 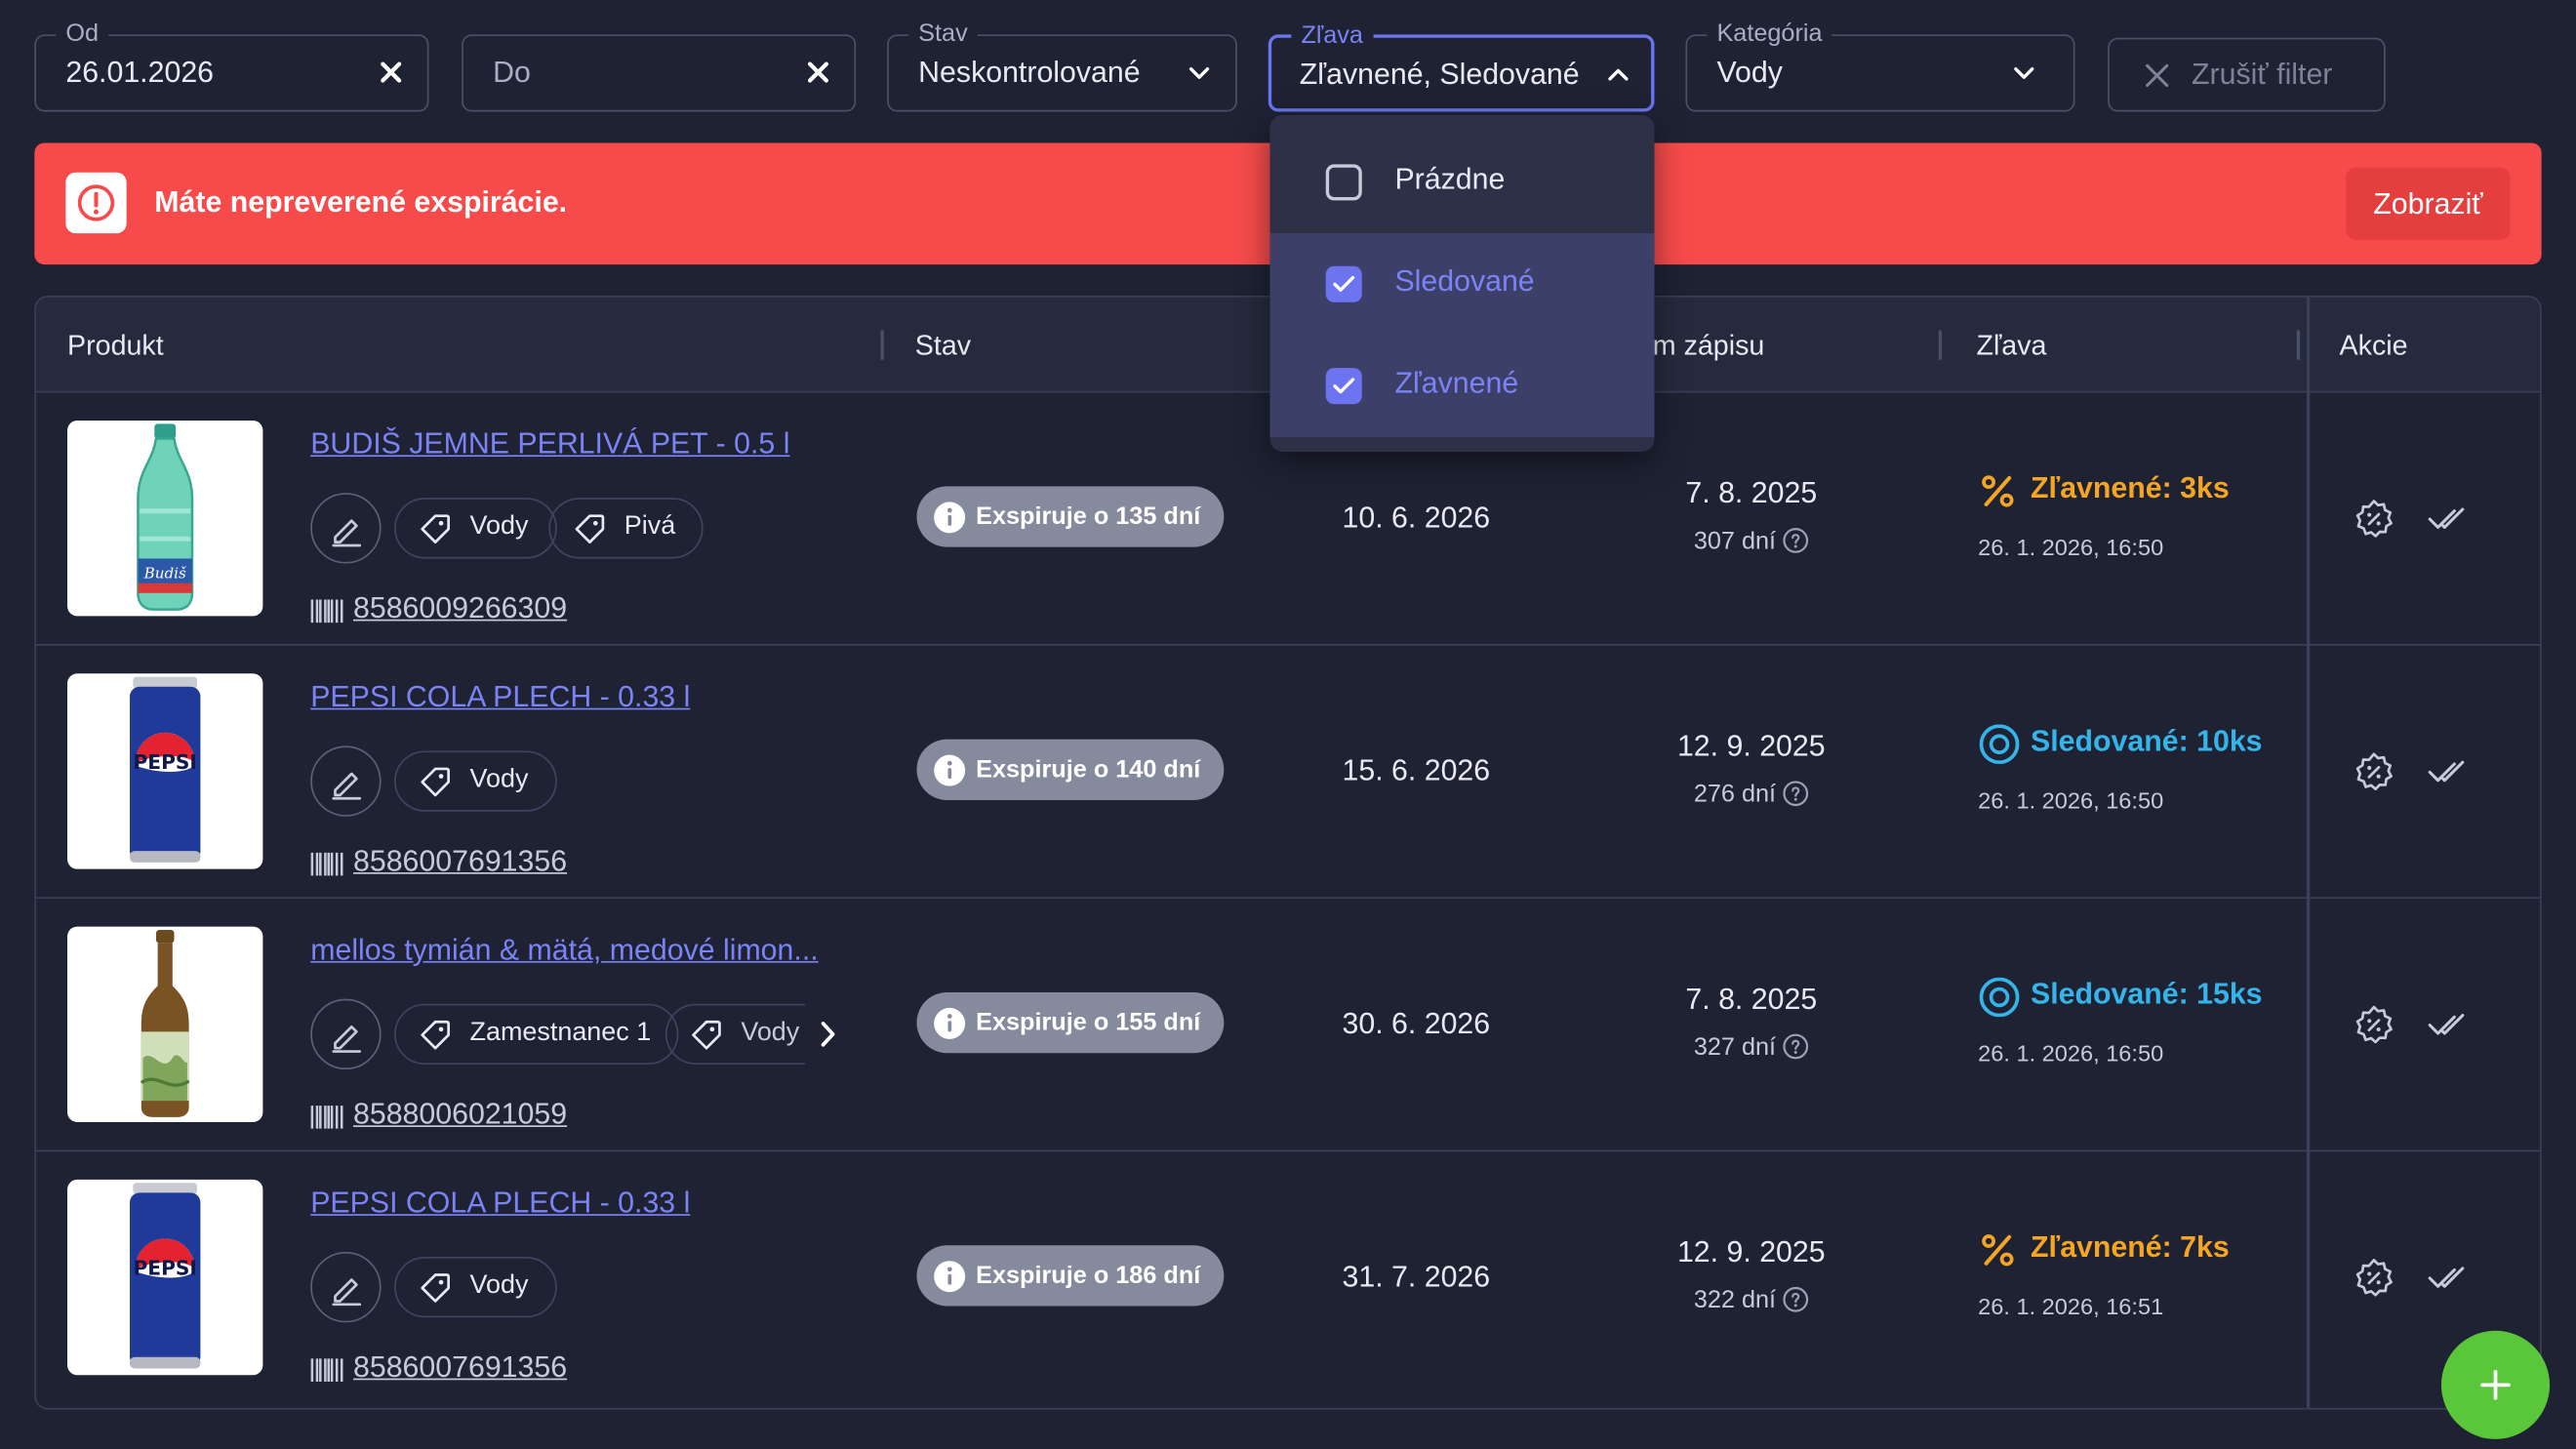 I want to click on pencil-icon, so click(x=347, y=1292).